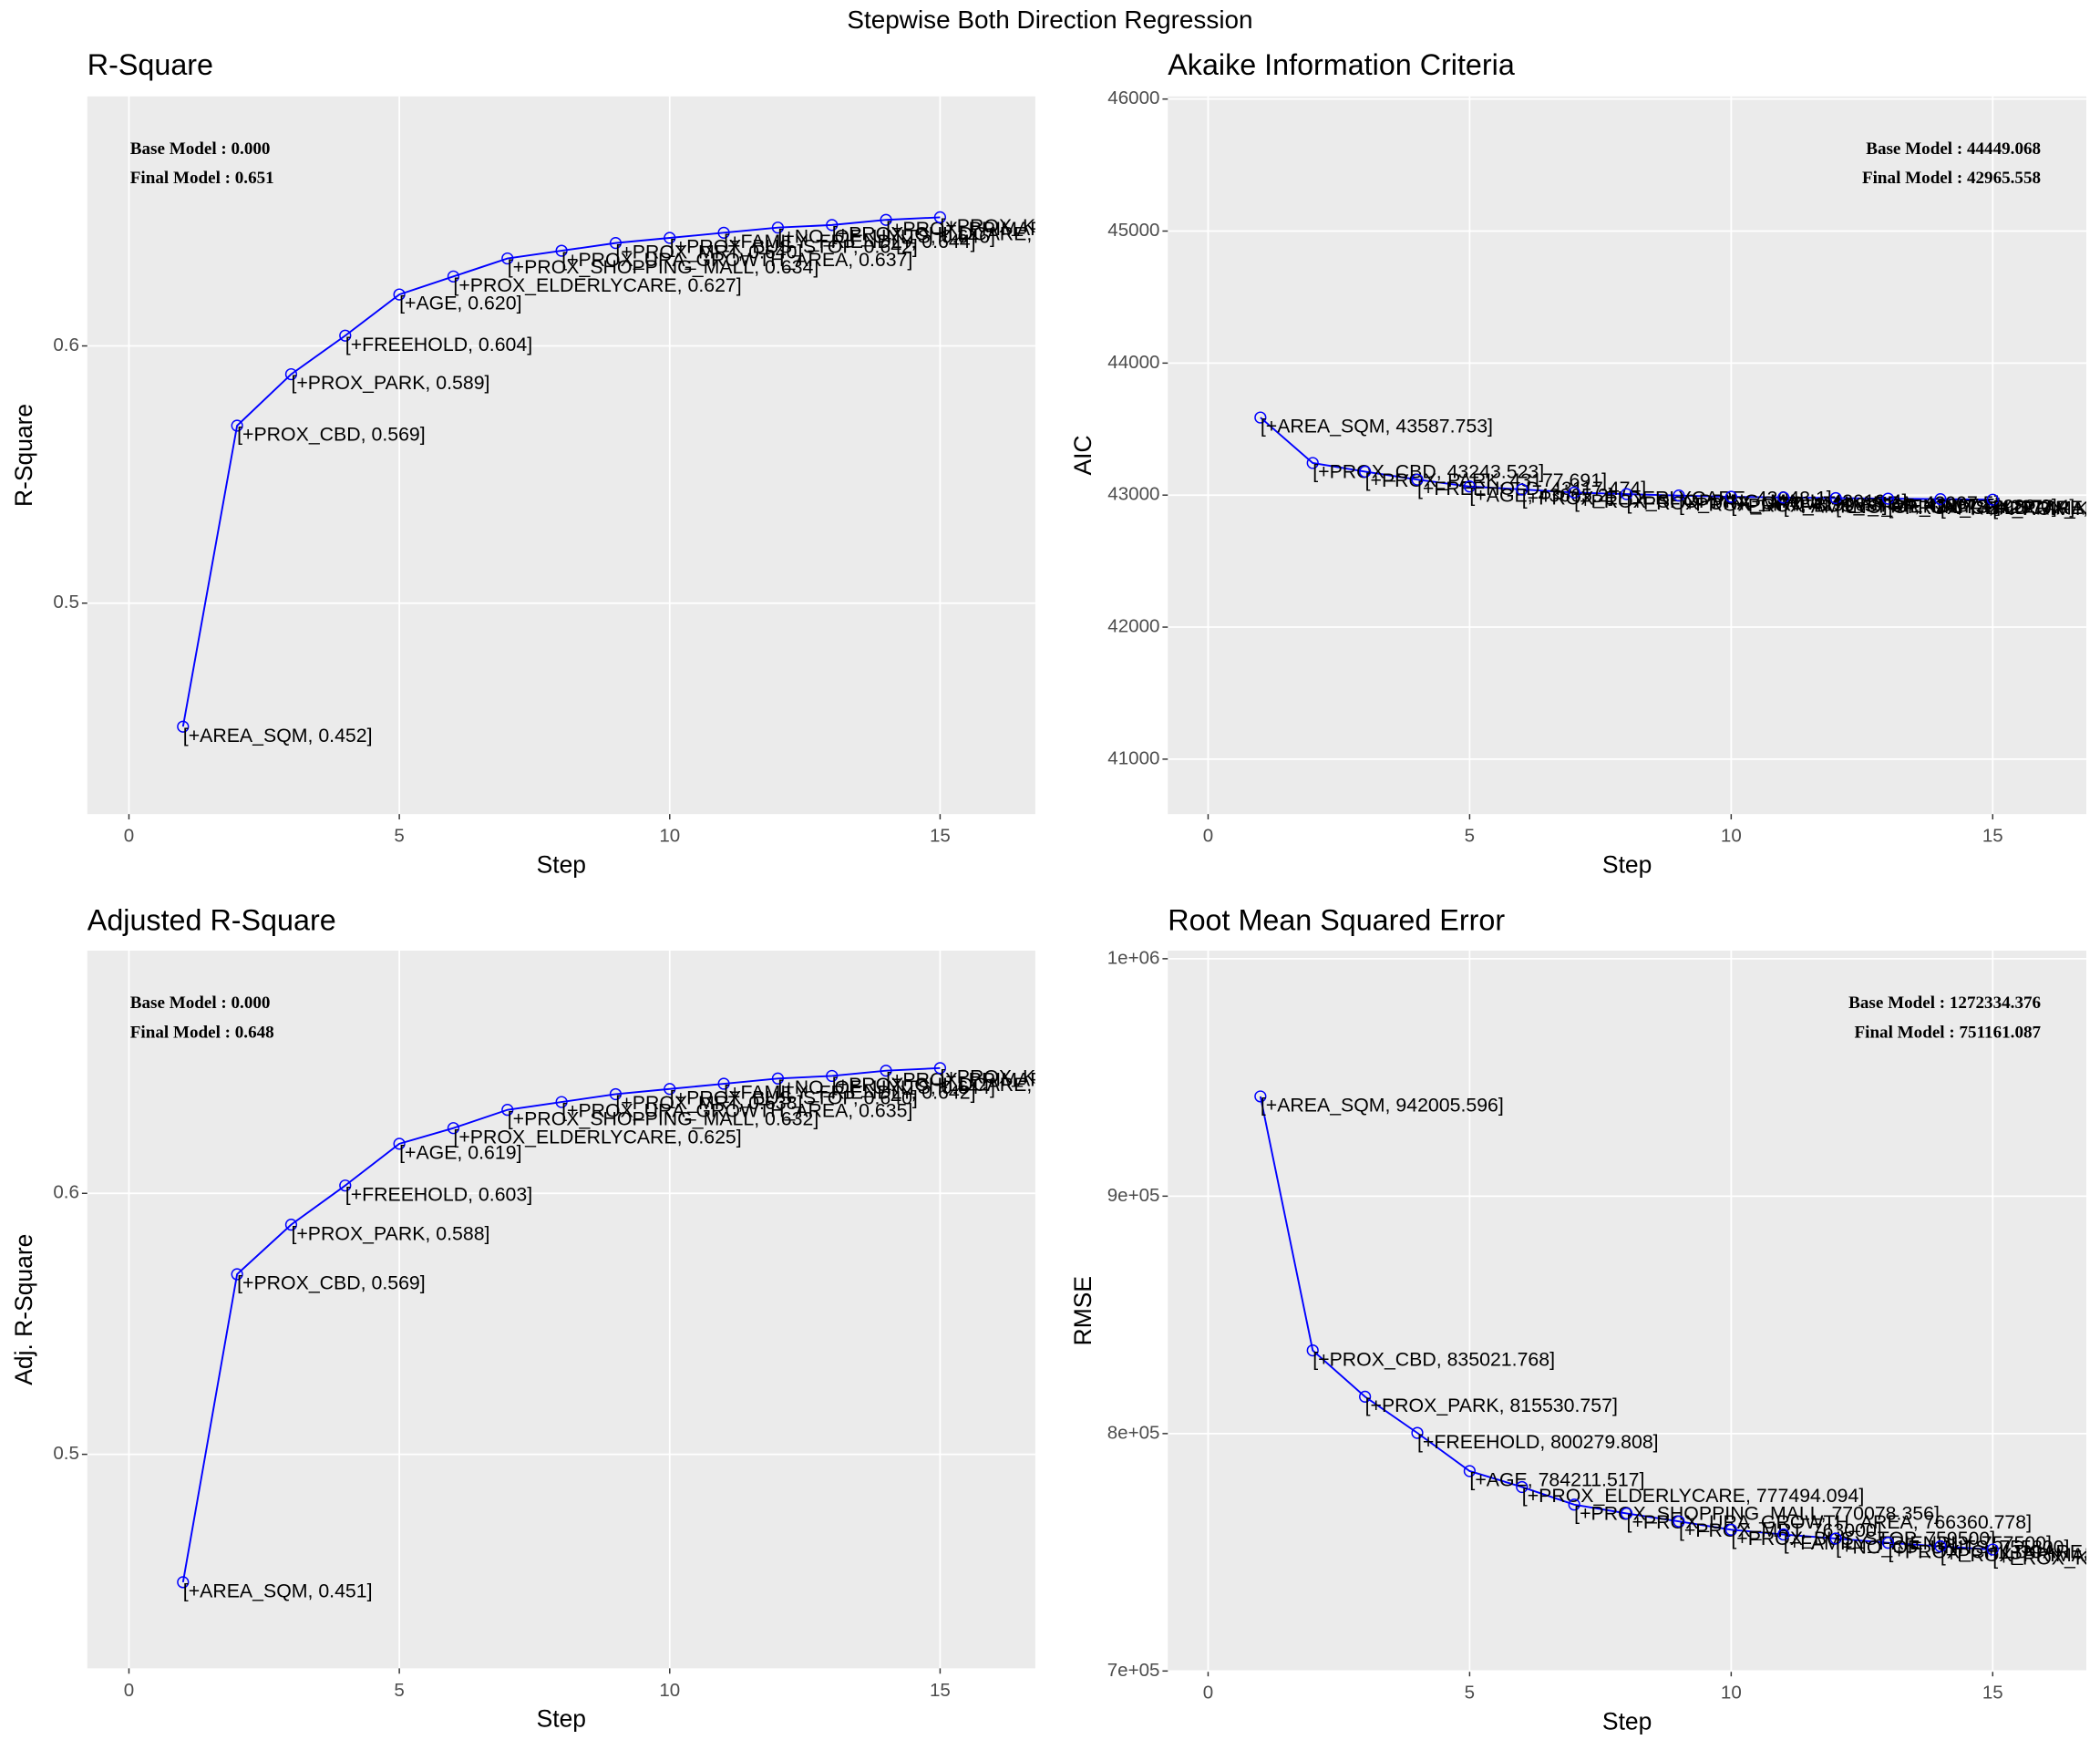 This screenshot has height=1750, width=2100. What do you see at coordinates (708, 251) in the screenshot?
I see `point-label: [+PROX_MRT, 0.640]` at bounding box center [708, 251].